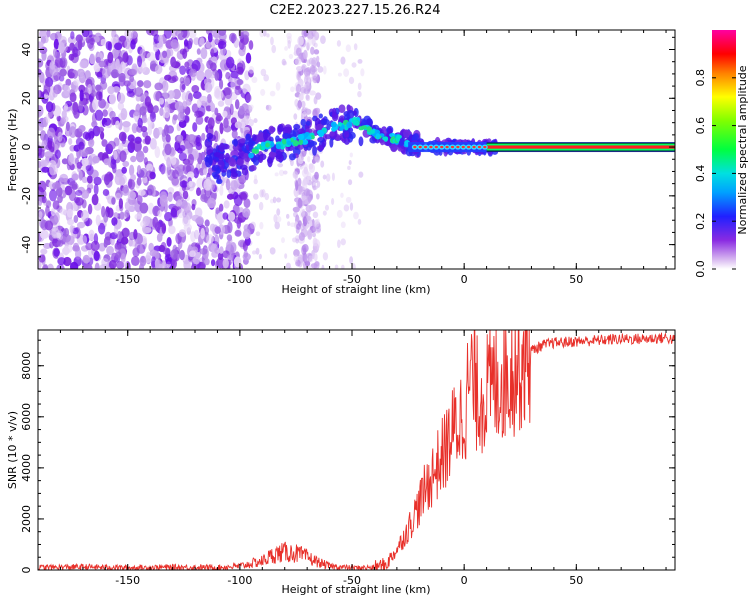 The image size is (750, 600). Describe the element at coordinates (26, 98) in the screenshot. I see `spectrogram-y-tick-label: 20` at that location.